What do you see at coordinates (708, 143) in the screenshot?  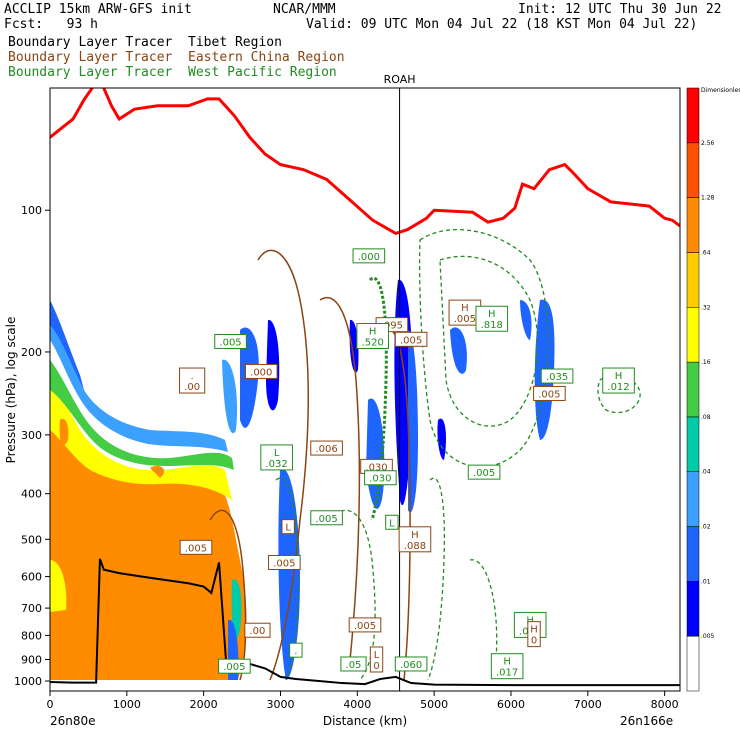 I see `colorbar-label: 2.56` at bounding box center [708, 143].